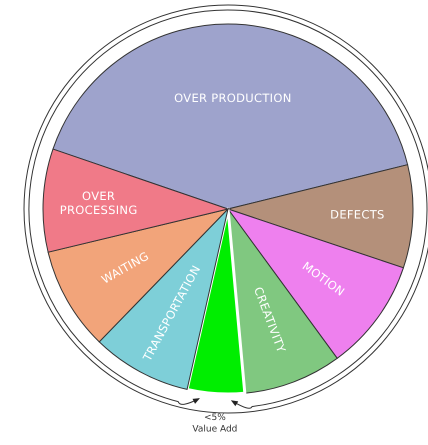 Image resolution: width=428 pixels, height=445 pixels. Describe the element at coordinates (233, 98) in the screenshot. I see `slice-label: OVER PRODUCTION` at that location.